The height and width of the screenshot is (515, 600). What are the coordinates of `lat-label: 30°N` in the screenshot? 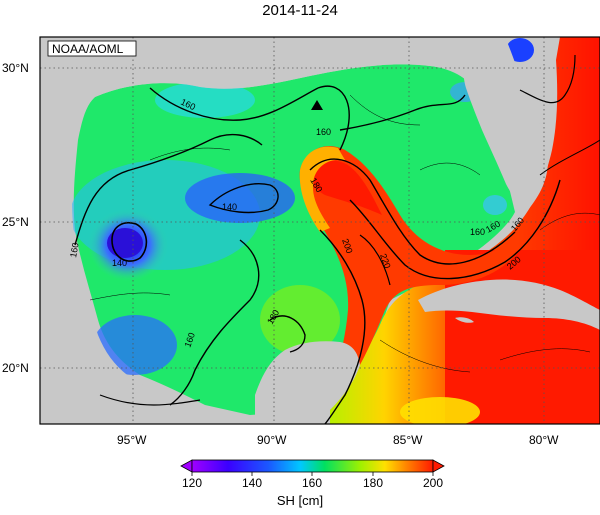 It's located at (15, 68).